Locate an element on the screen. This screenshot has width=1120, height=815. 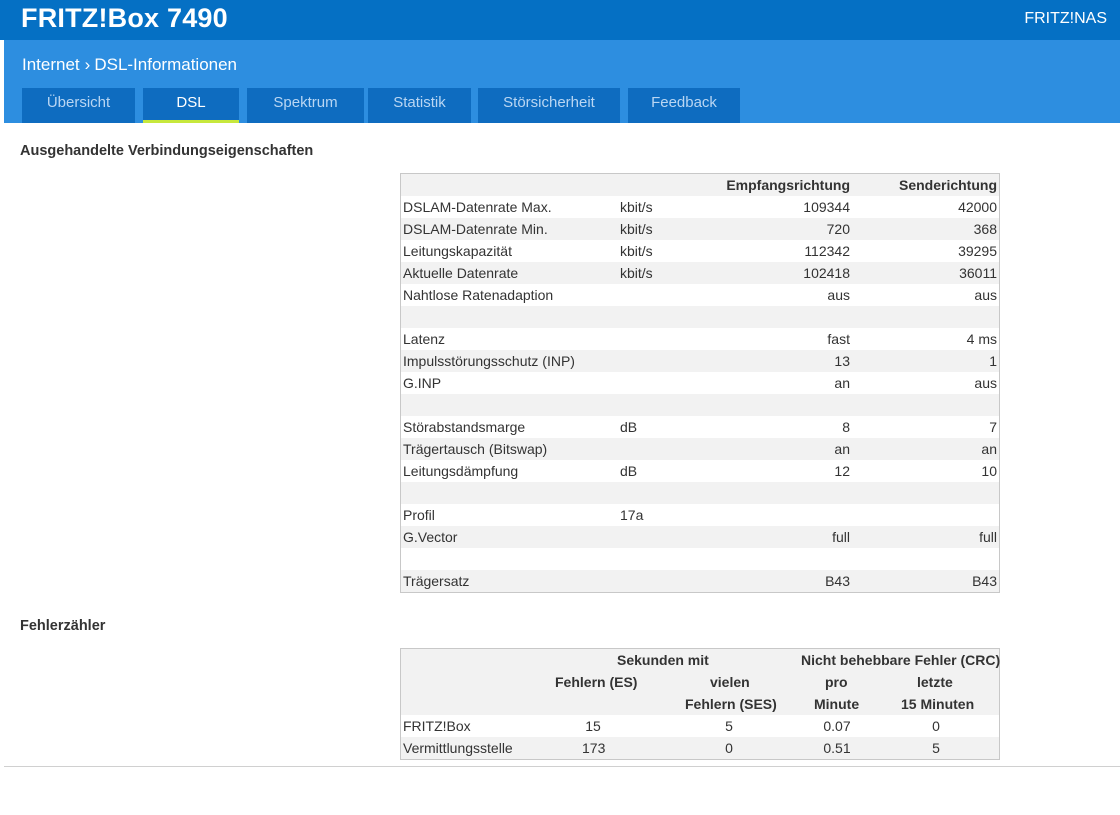
tab-uebersicht: Übersicht is located at coordinates (78, 105).